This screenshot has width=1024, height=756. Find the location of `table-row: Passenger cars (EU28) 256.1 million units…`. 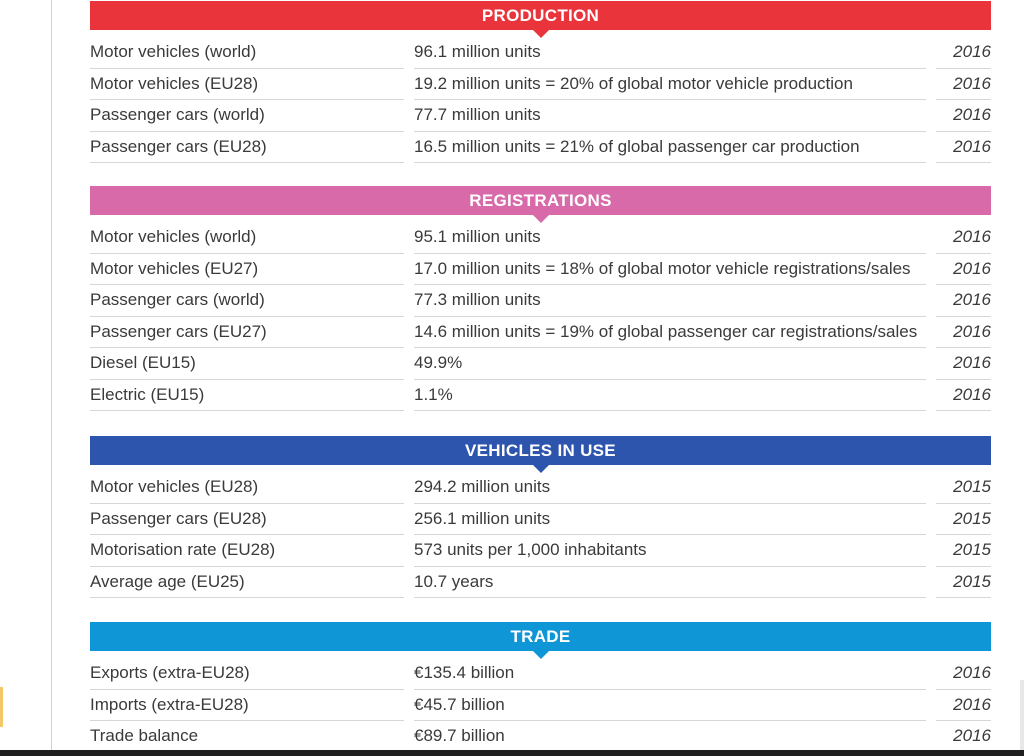

table-row: Passenger cars (EU28) 256.1 million units… is located at coordinates (540, 519).